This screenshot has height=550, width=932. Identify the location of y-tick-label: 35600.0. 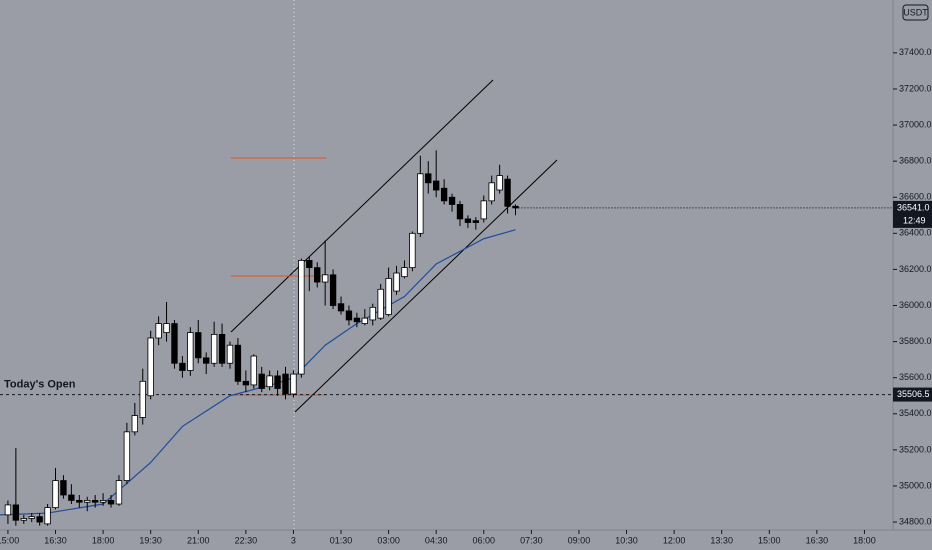
(915, 377).